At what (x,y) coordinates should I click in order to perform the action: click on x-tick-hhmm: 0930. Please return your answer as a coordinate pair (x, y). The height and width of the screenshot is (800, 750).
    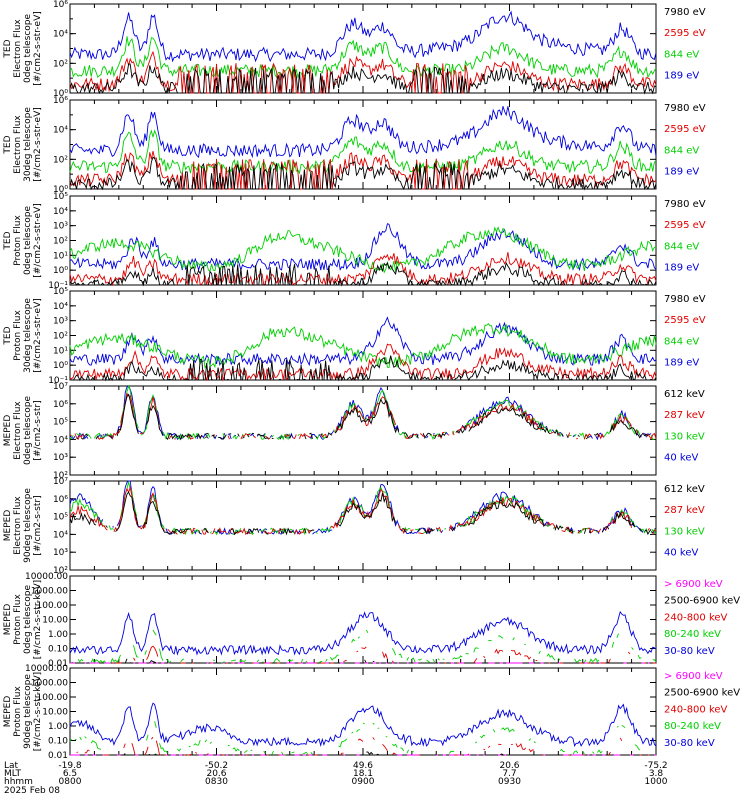
    Looking at the image, I should click on (509, 782).